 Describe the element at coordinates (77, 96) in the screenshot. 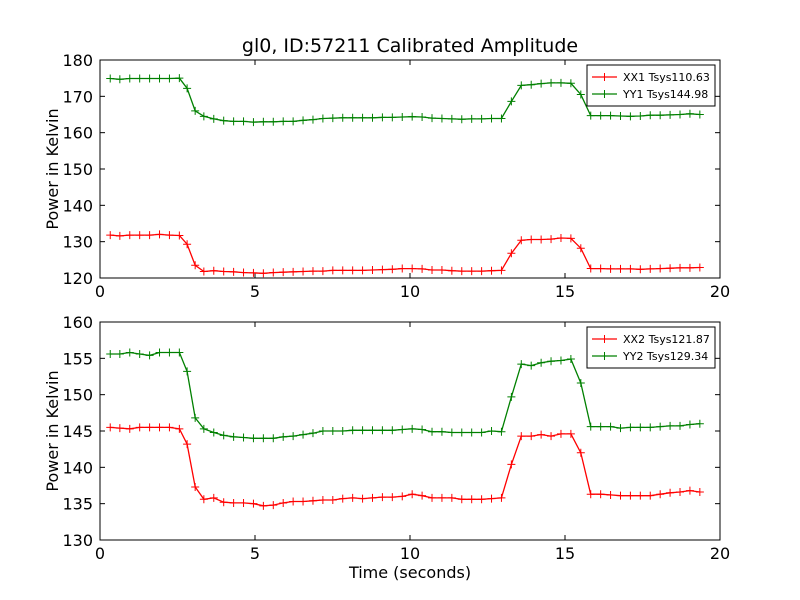

I see `top-y-tick-label: 170` at that location.